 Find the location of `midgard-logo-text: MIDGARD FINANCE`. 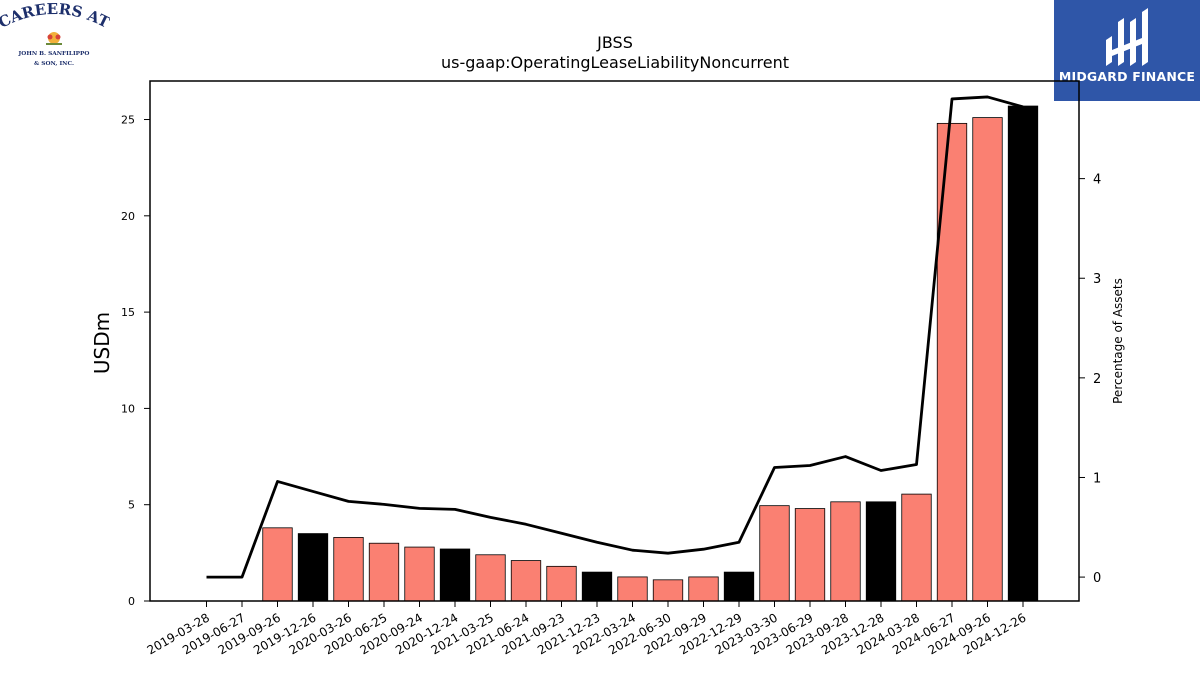

midgard-logo-text: MIDGARD FINANCE is located at coordinates (1127, 76).